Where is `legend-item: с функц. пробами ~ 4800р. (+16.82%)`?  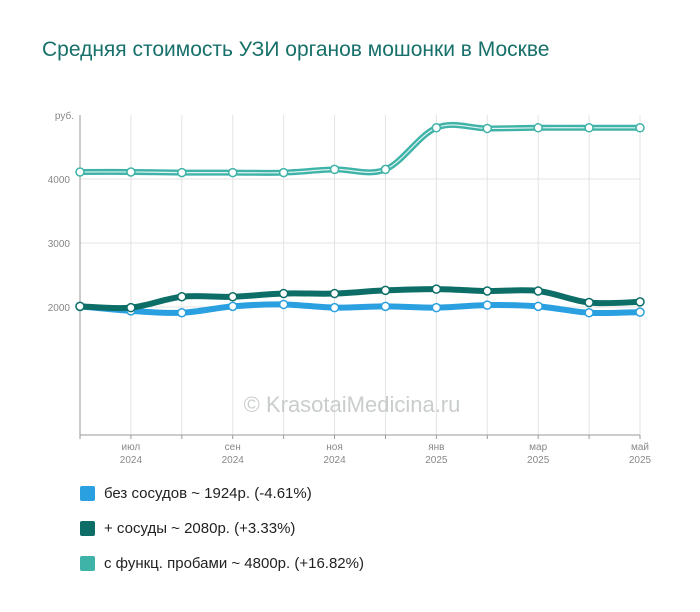
legend-item: с функц. пробами ~ 4800р. (+16.82%) is located at coordinates (222, 563).